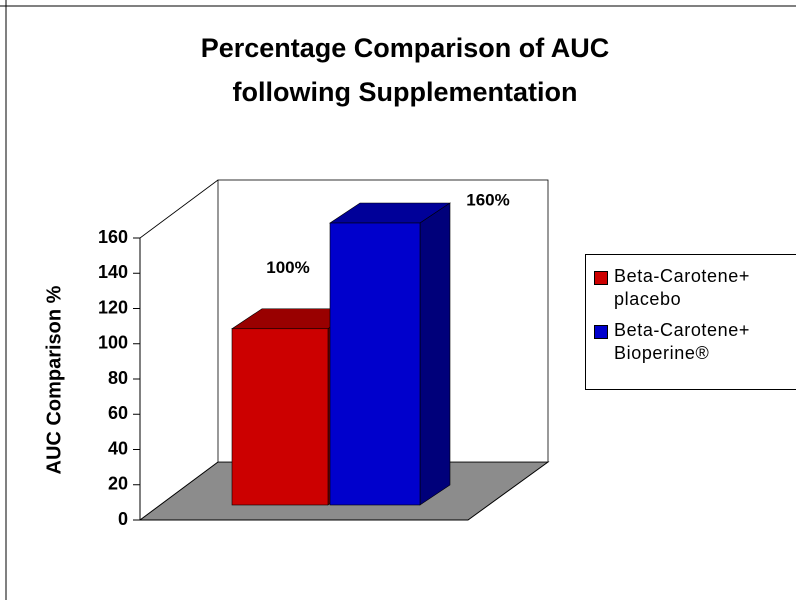  I want to click on y-axis-label: AUC Comparison %, so click(54, 379).